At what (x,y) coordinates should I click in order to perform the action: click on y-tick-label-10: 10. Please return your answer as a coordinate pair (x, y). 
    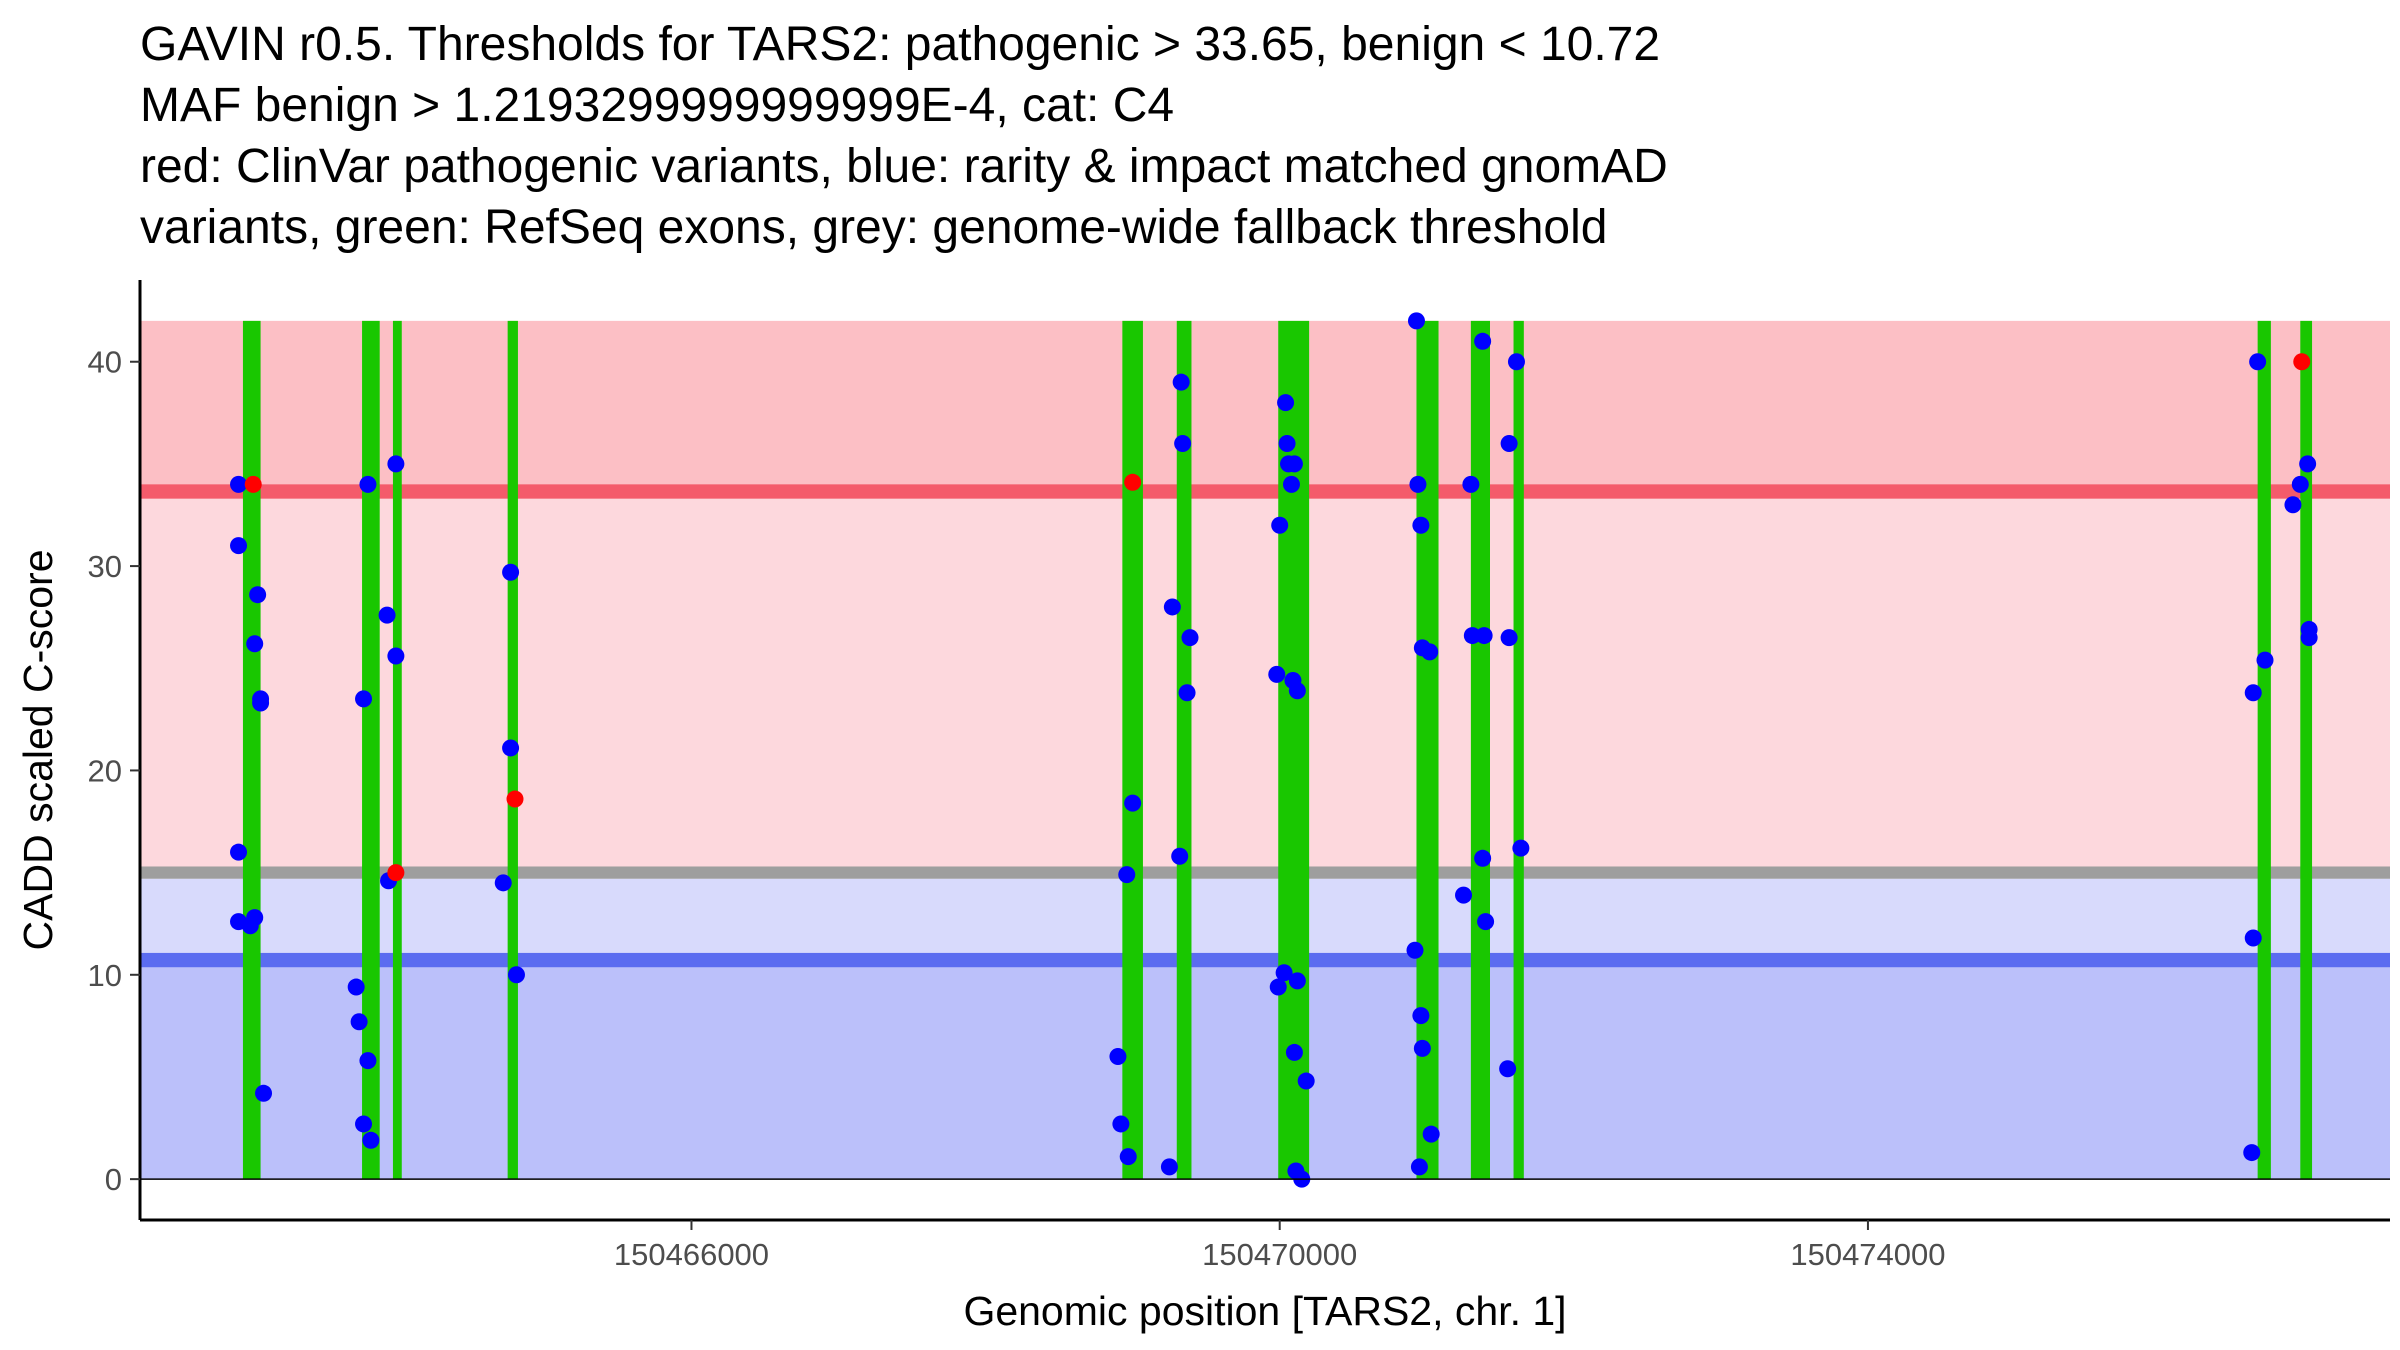
    Looking at the image, I should click on (105, 975).